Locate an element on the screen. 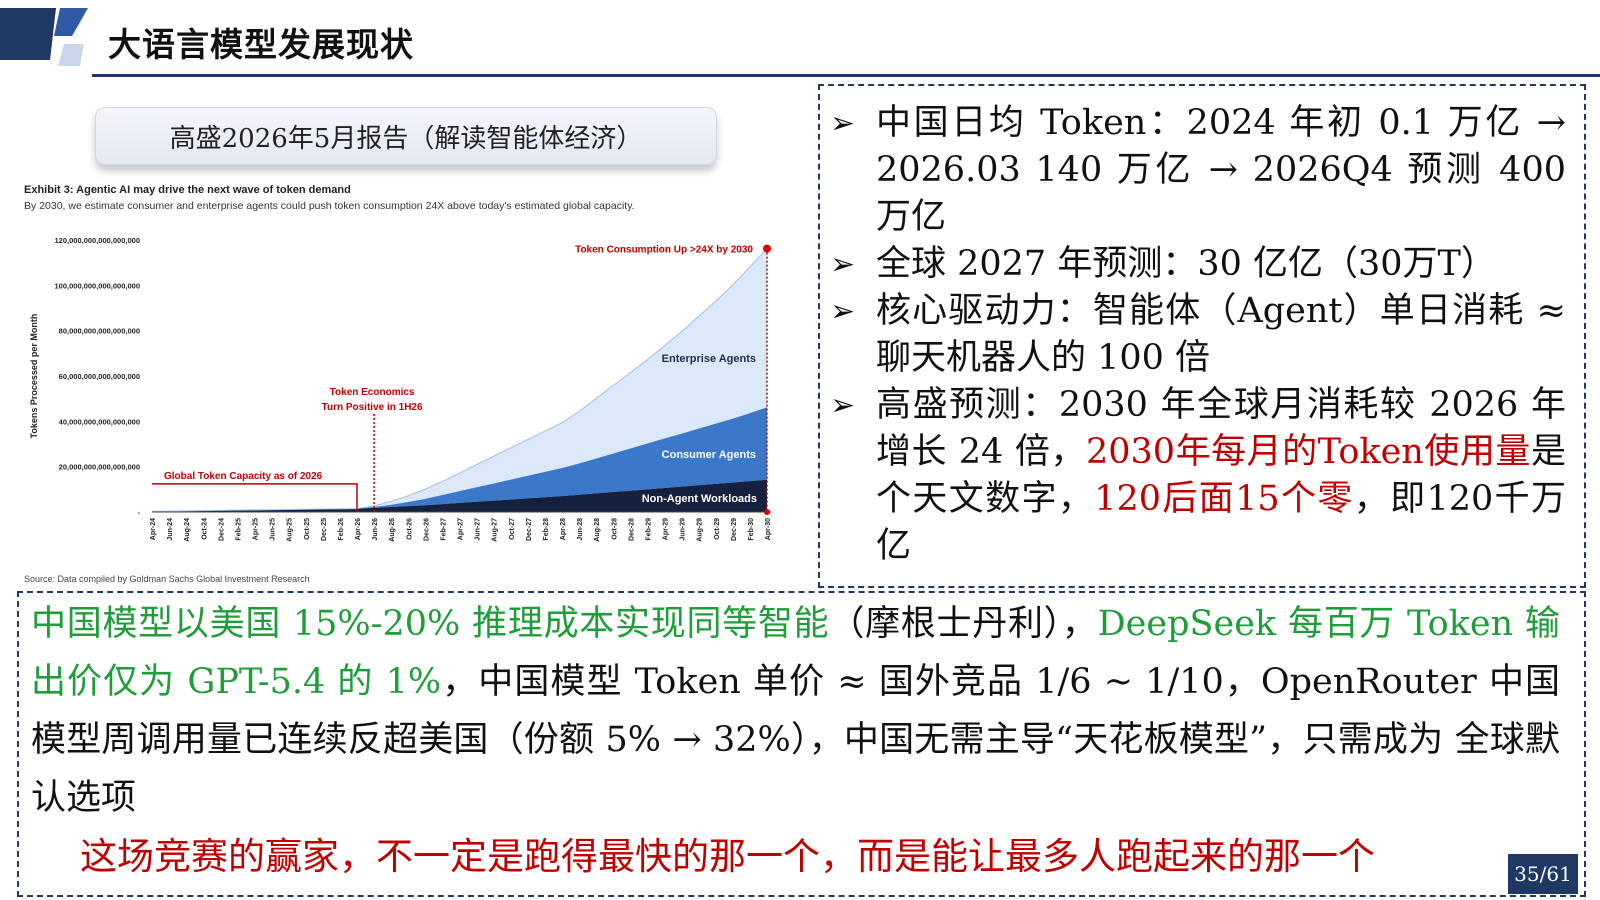 This screenshot has width=1600, height=900. x-tick-label: Oct-25 is located at coordinates (307, 529).